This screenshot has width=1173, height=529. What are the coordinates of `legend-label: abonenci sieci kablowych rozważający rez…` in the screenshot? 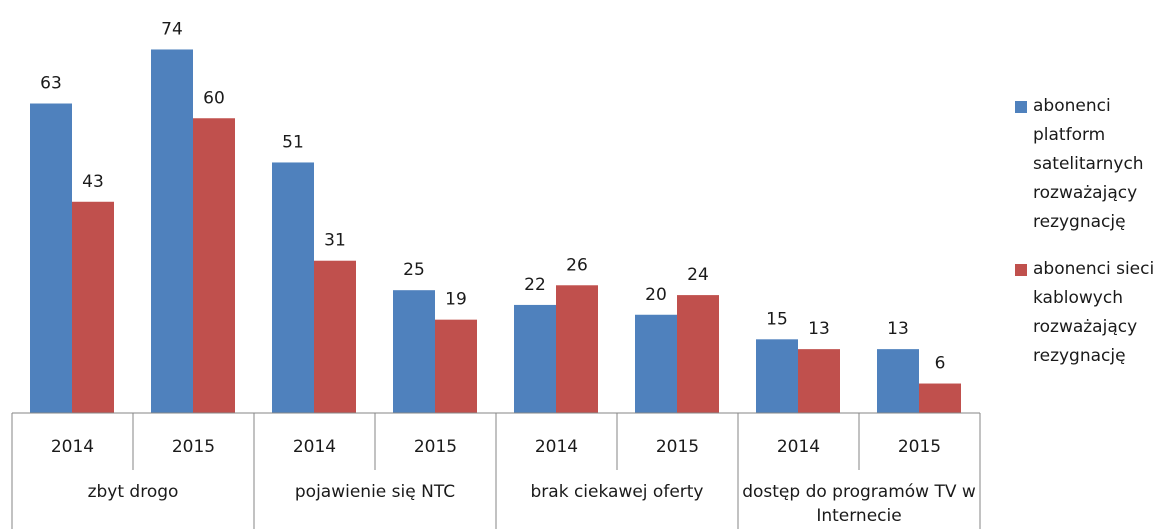 It's located at (1094, 312).